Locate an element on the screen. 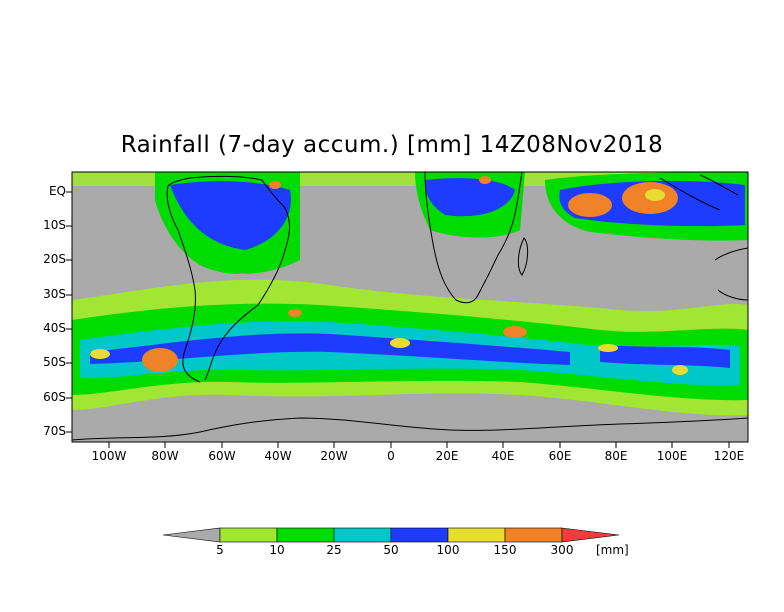  legend-label: 150 is located at coordinates (505, 550).